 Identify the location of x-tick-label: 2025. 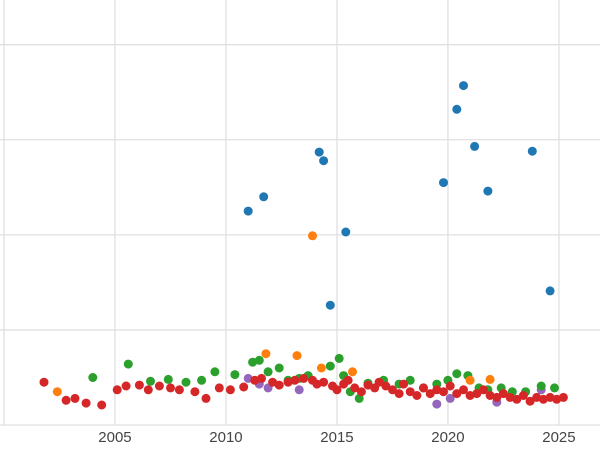
(558, 437).